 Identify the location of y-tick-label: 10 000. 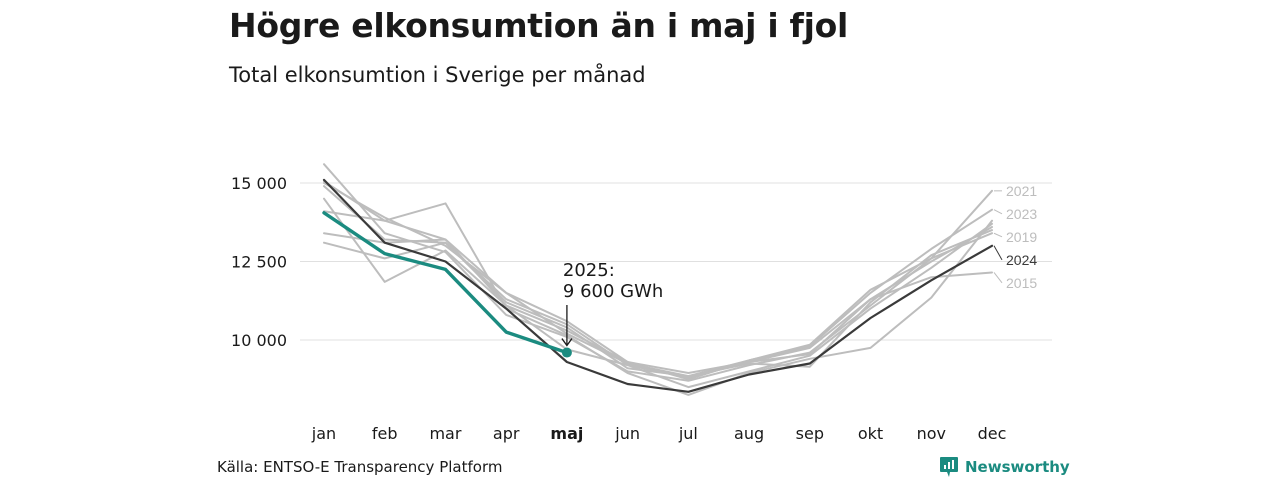
(259, 340).